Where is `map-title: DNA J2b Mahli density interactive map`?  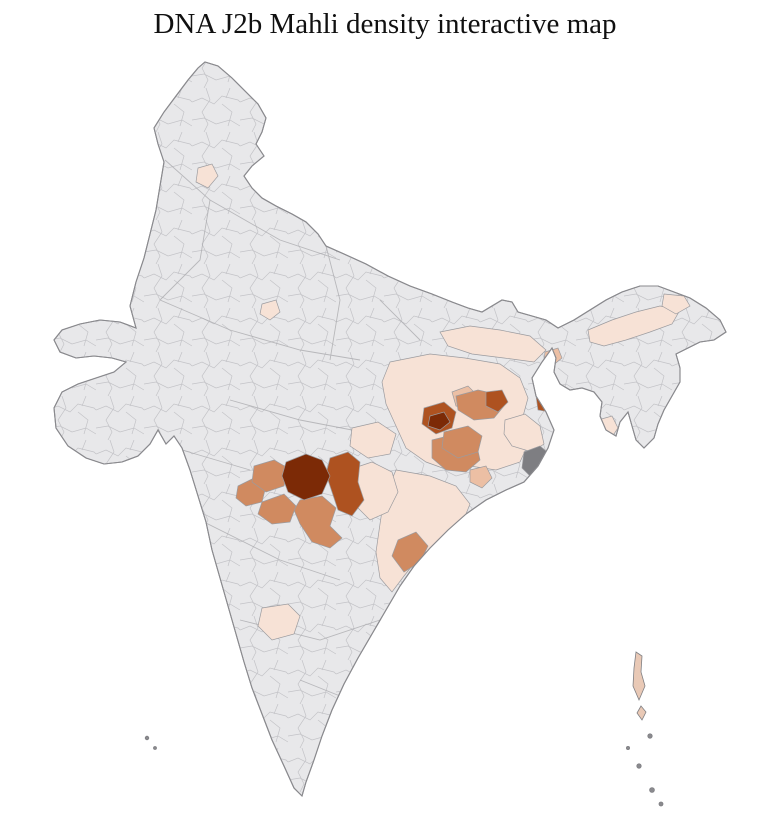 map-title: DNA J2b Mahli density interactive map is located at coordinates (385, 24).